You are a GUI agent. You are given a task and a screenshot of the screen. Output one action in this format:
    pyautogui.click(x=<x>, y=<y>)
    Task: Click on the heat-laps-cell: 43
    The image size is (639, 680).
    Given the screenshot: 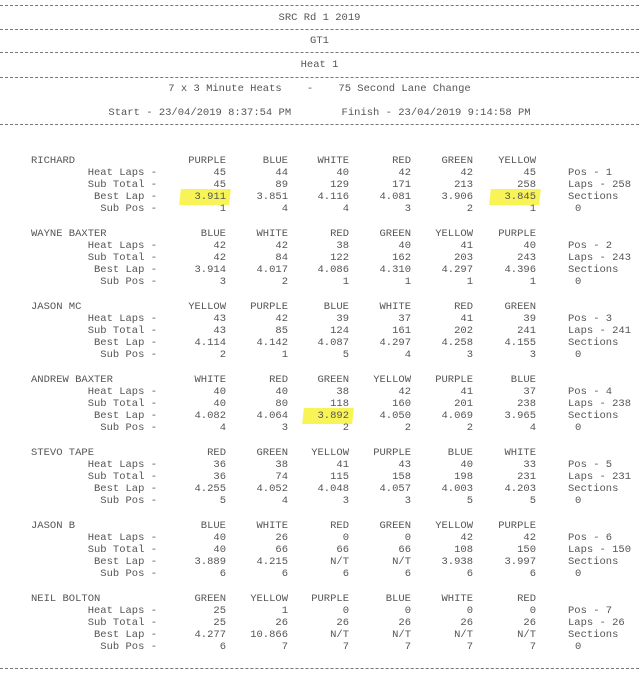 What is the action you would take?
    pyautogui.click(x=404, y=465)
    